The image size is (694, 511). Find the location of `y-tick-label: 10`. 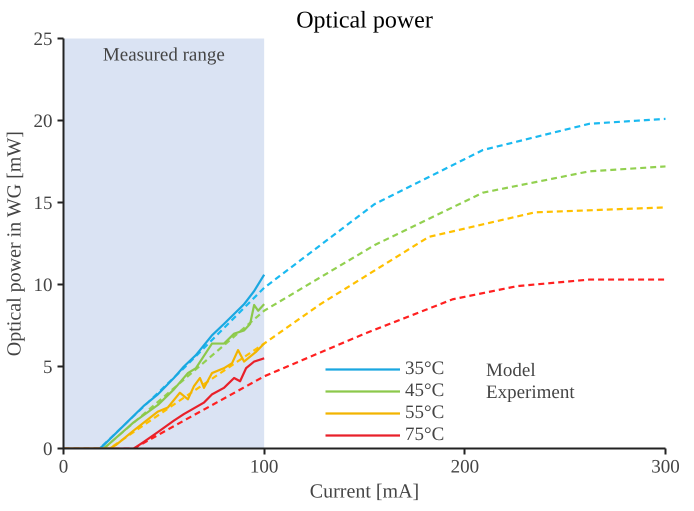

y-tick-label: 10 is located at coordinates (43, 285).